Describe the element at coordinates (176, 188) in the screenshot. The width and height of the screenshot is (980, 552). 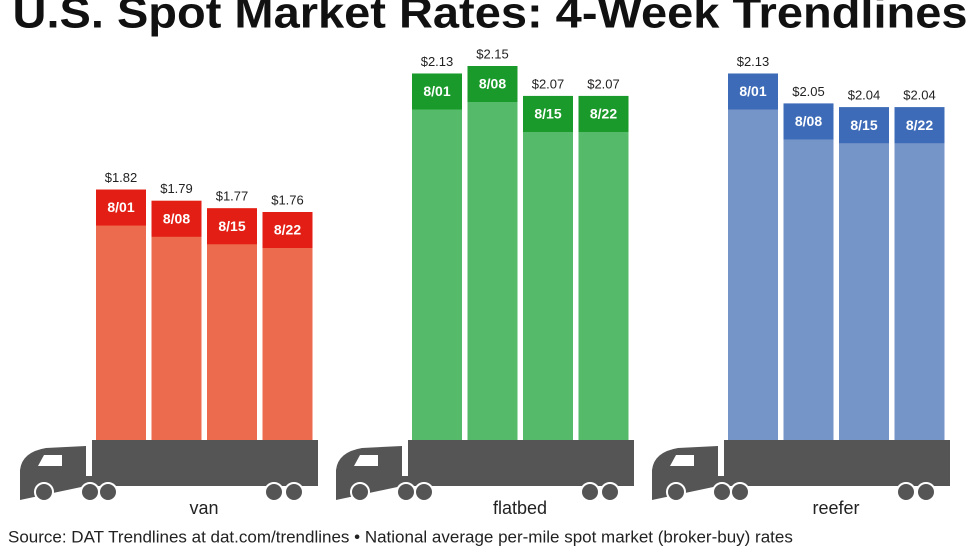
I see `value-label: $1.79` at that location.